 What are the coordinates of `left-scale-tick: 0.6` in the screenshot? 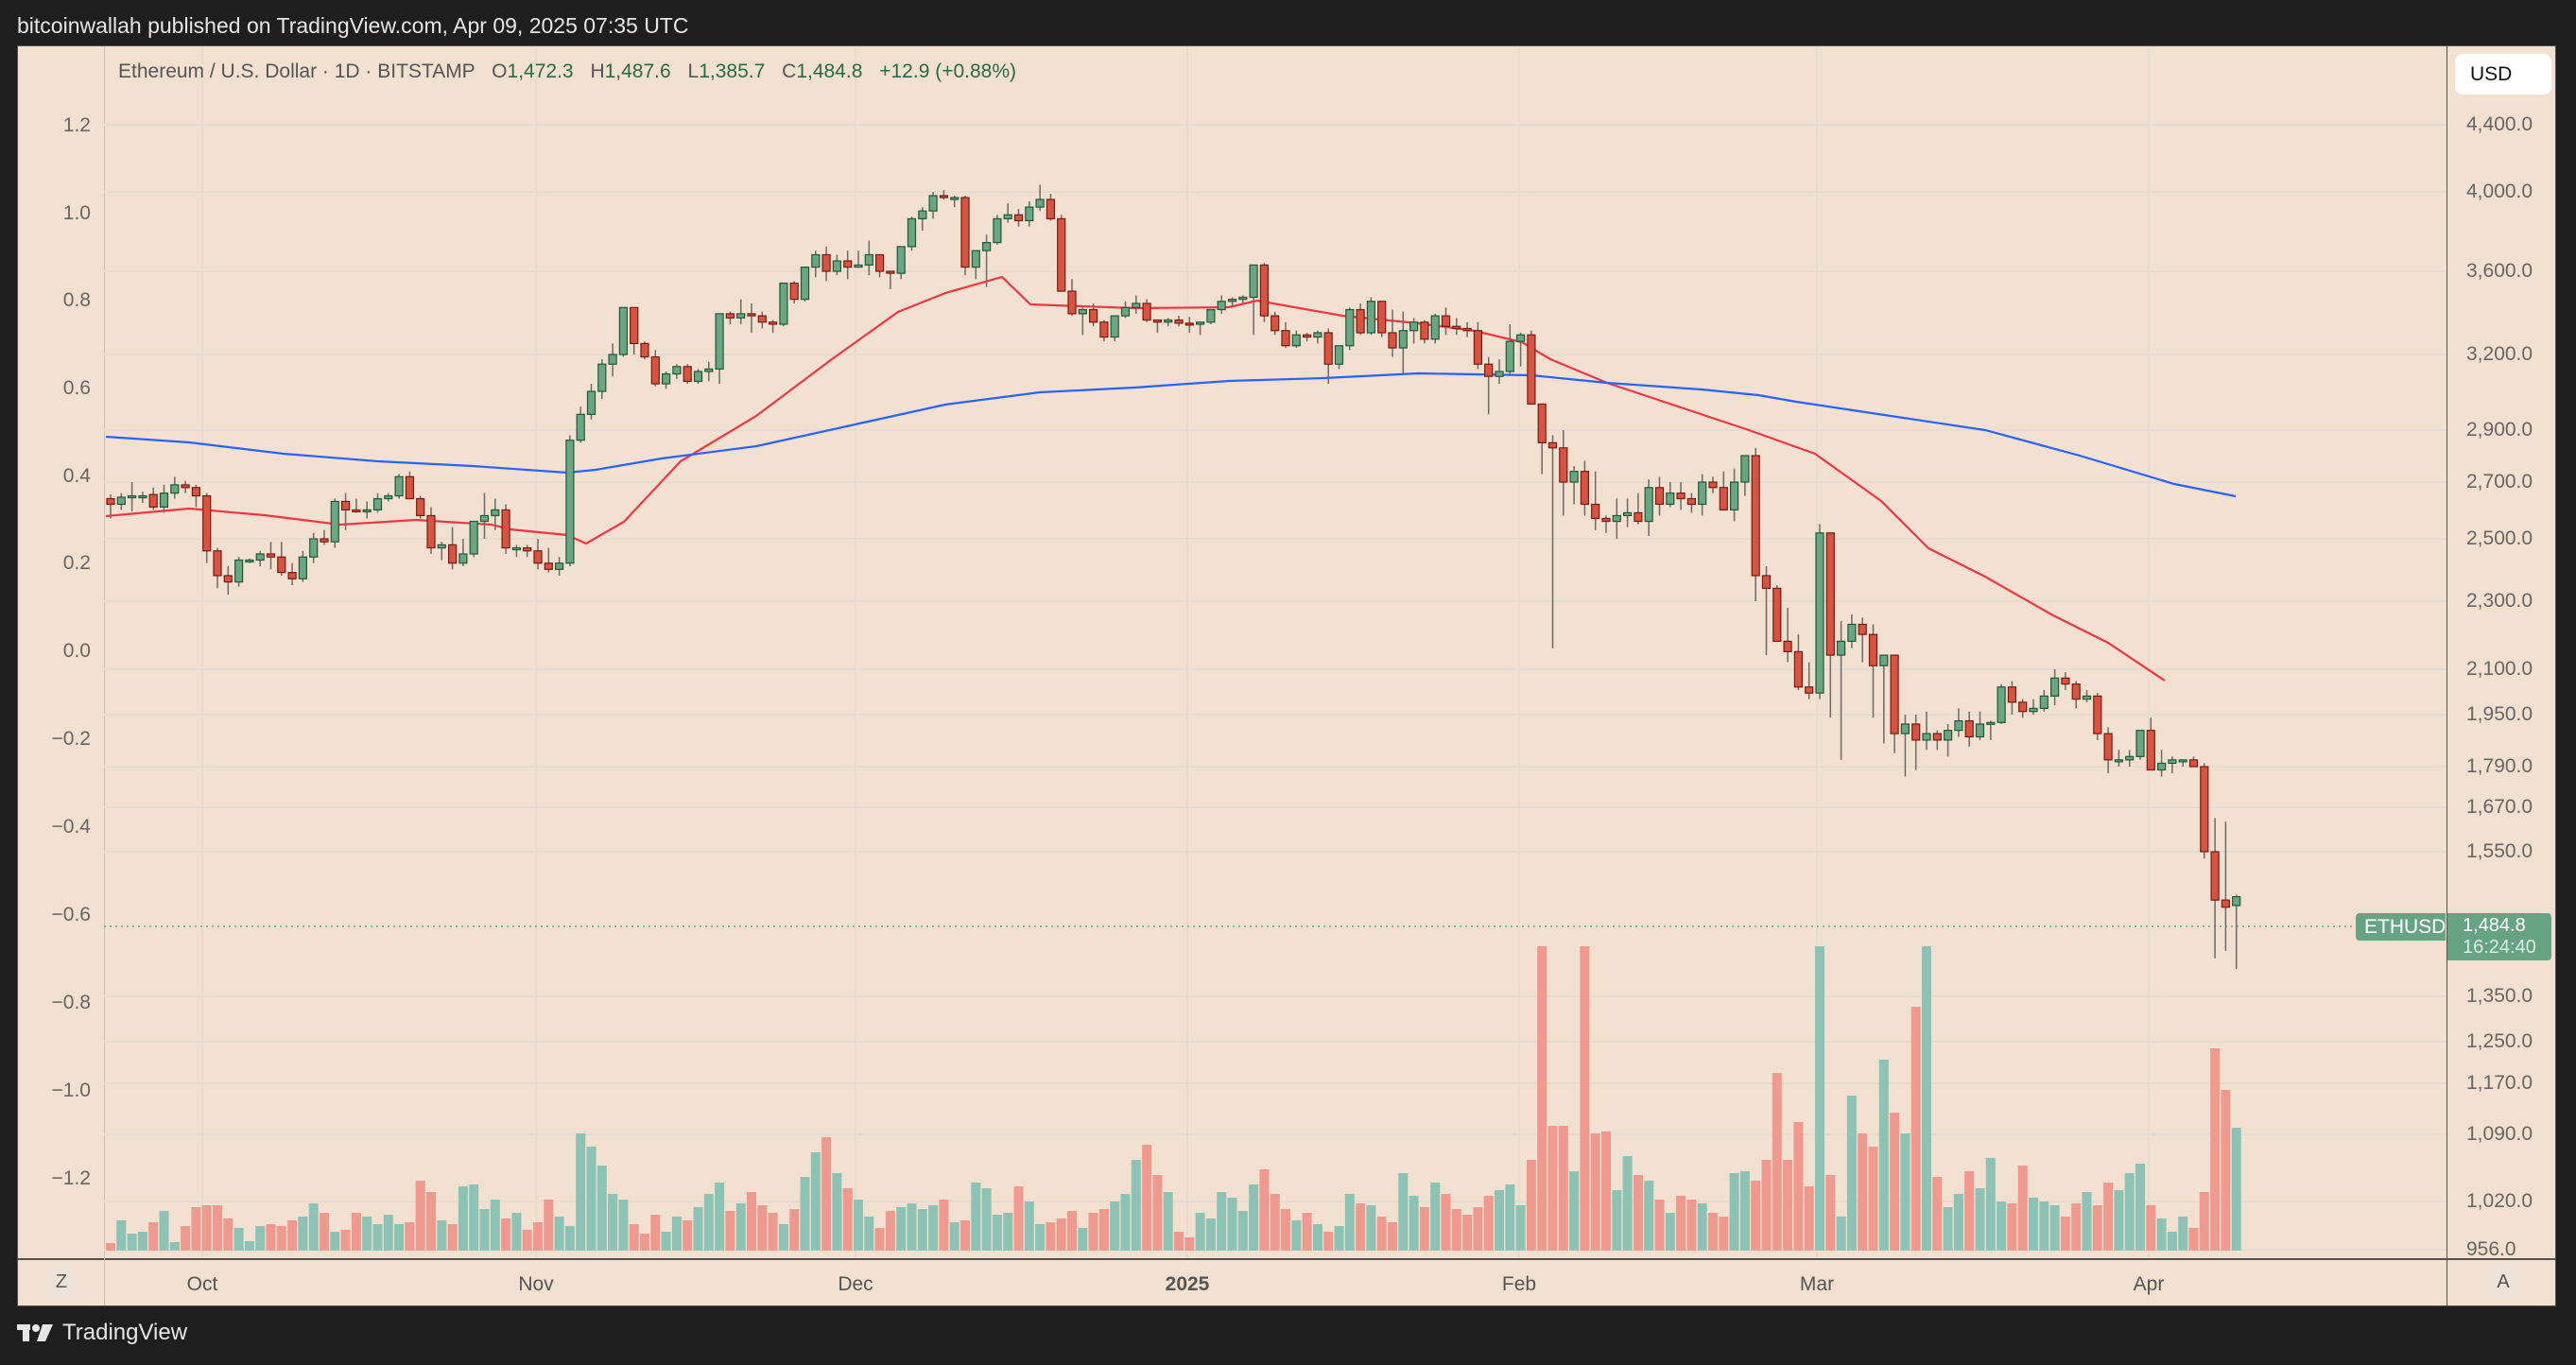 It's located at (76, 388).